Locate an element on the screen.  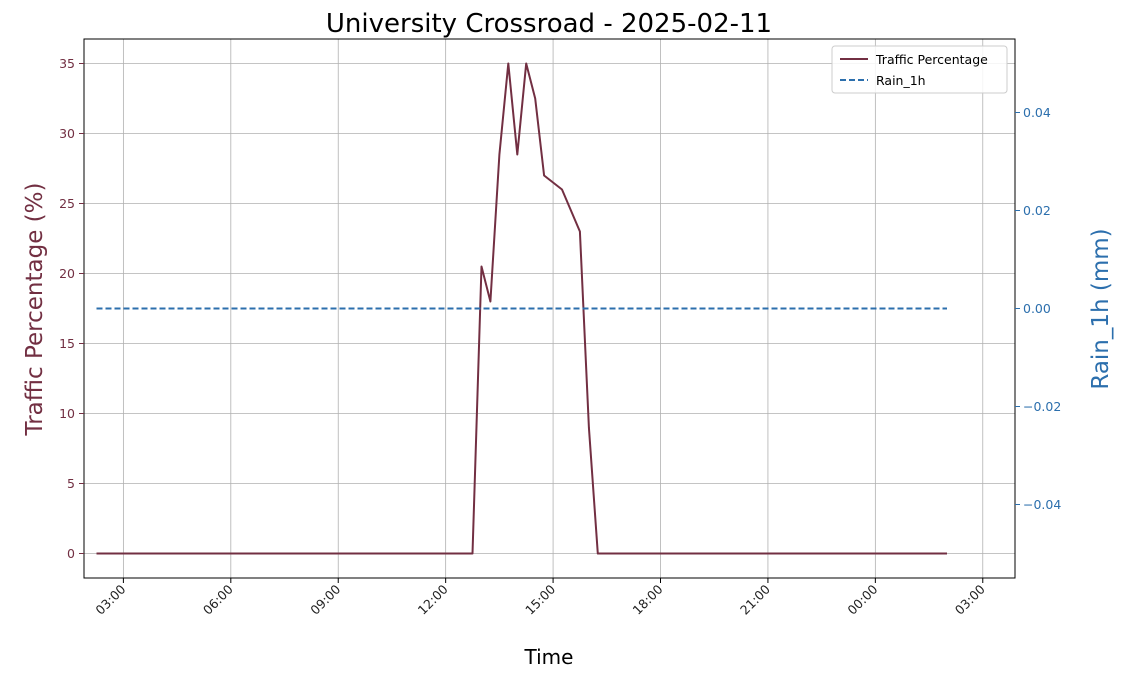
right-tick-label: 0.04 is located at coordinates (1037, 112).